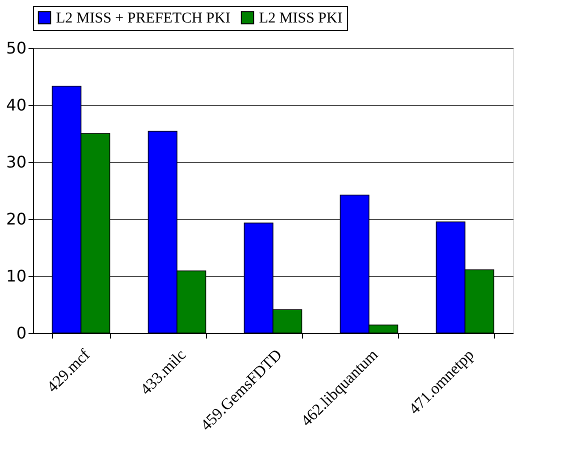 This screenshot has width=571, height=474. What do you see at coordinates (21, 333) in the screenshot?
I see `y-tick-label: 0` at bounding box center [21, 333].